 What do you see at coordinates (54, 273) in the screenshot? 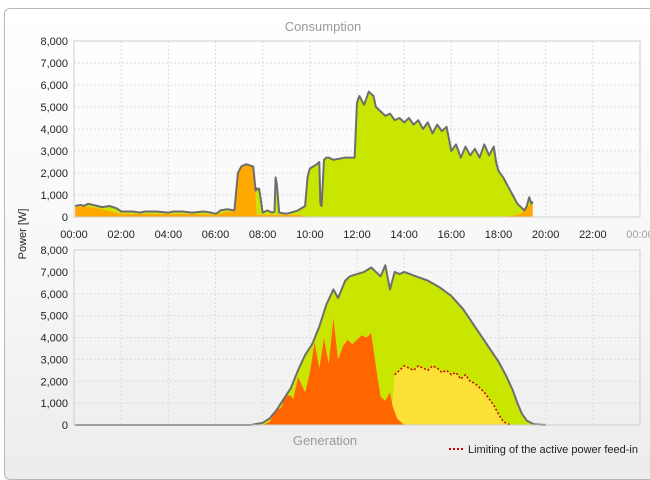
I see `p2-y-tick-label: 7,000` at bounding box center [54, 273].